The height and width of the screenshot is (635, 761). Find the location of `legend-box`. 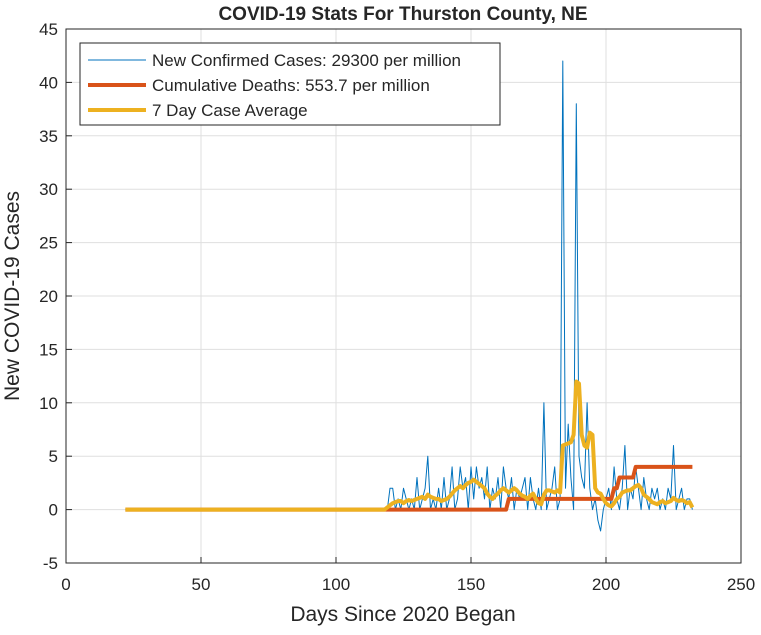

legend-box is located at coordinates (290, 84).